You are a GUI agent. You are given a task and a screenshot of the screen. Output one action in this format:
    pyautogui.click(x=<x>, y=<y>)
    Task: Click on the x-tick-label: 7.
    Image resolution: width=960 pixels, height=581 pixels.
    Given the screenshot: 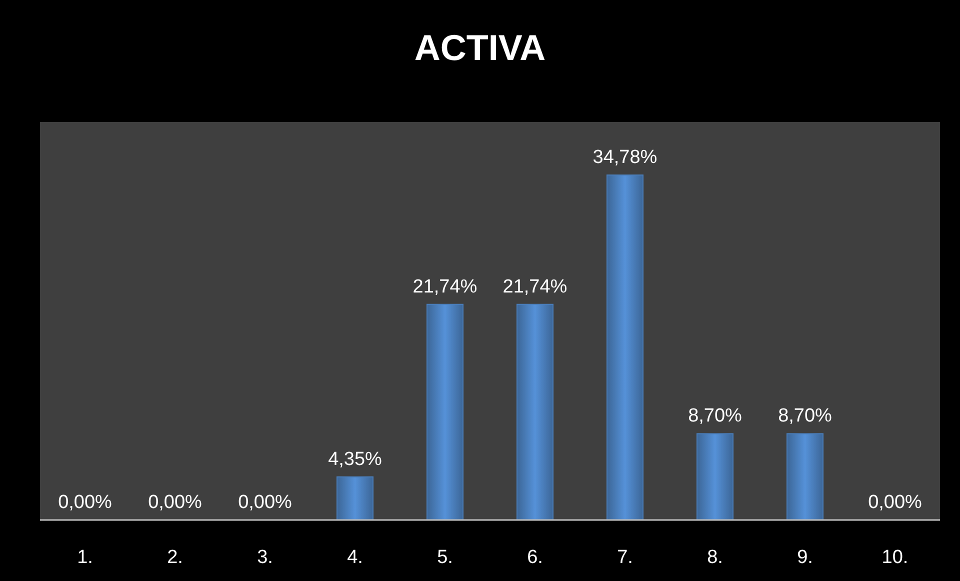 What is the action you would take?
    pyautogui.click(x=625, y=557)
    